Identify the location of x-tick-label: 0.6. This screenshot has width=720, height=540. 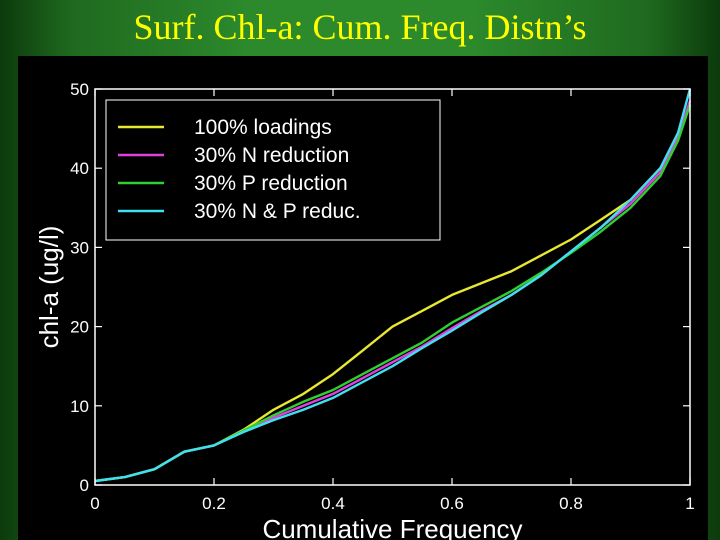
(452, 503).